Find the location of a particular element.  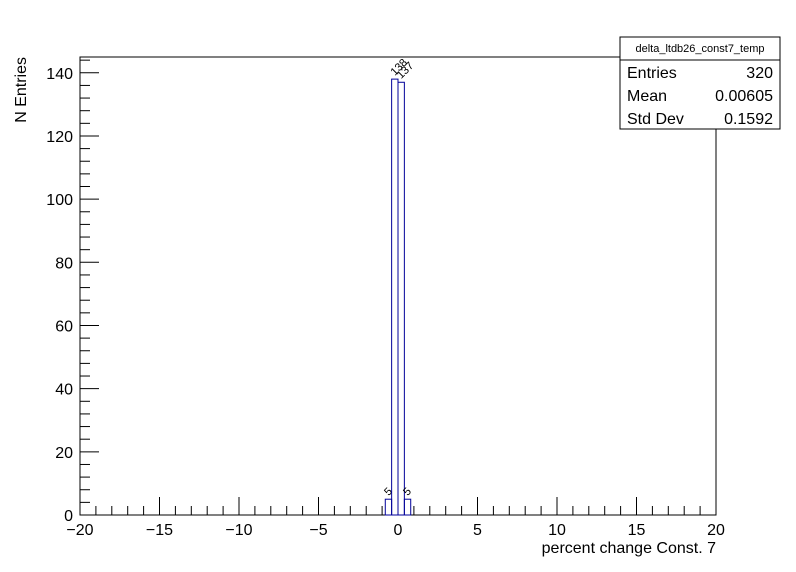

y-tick-label: 80 is located at coordinates (64, 263).